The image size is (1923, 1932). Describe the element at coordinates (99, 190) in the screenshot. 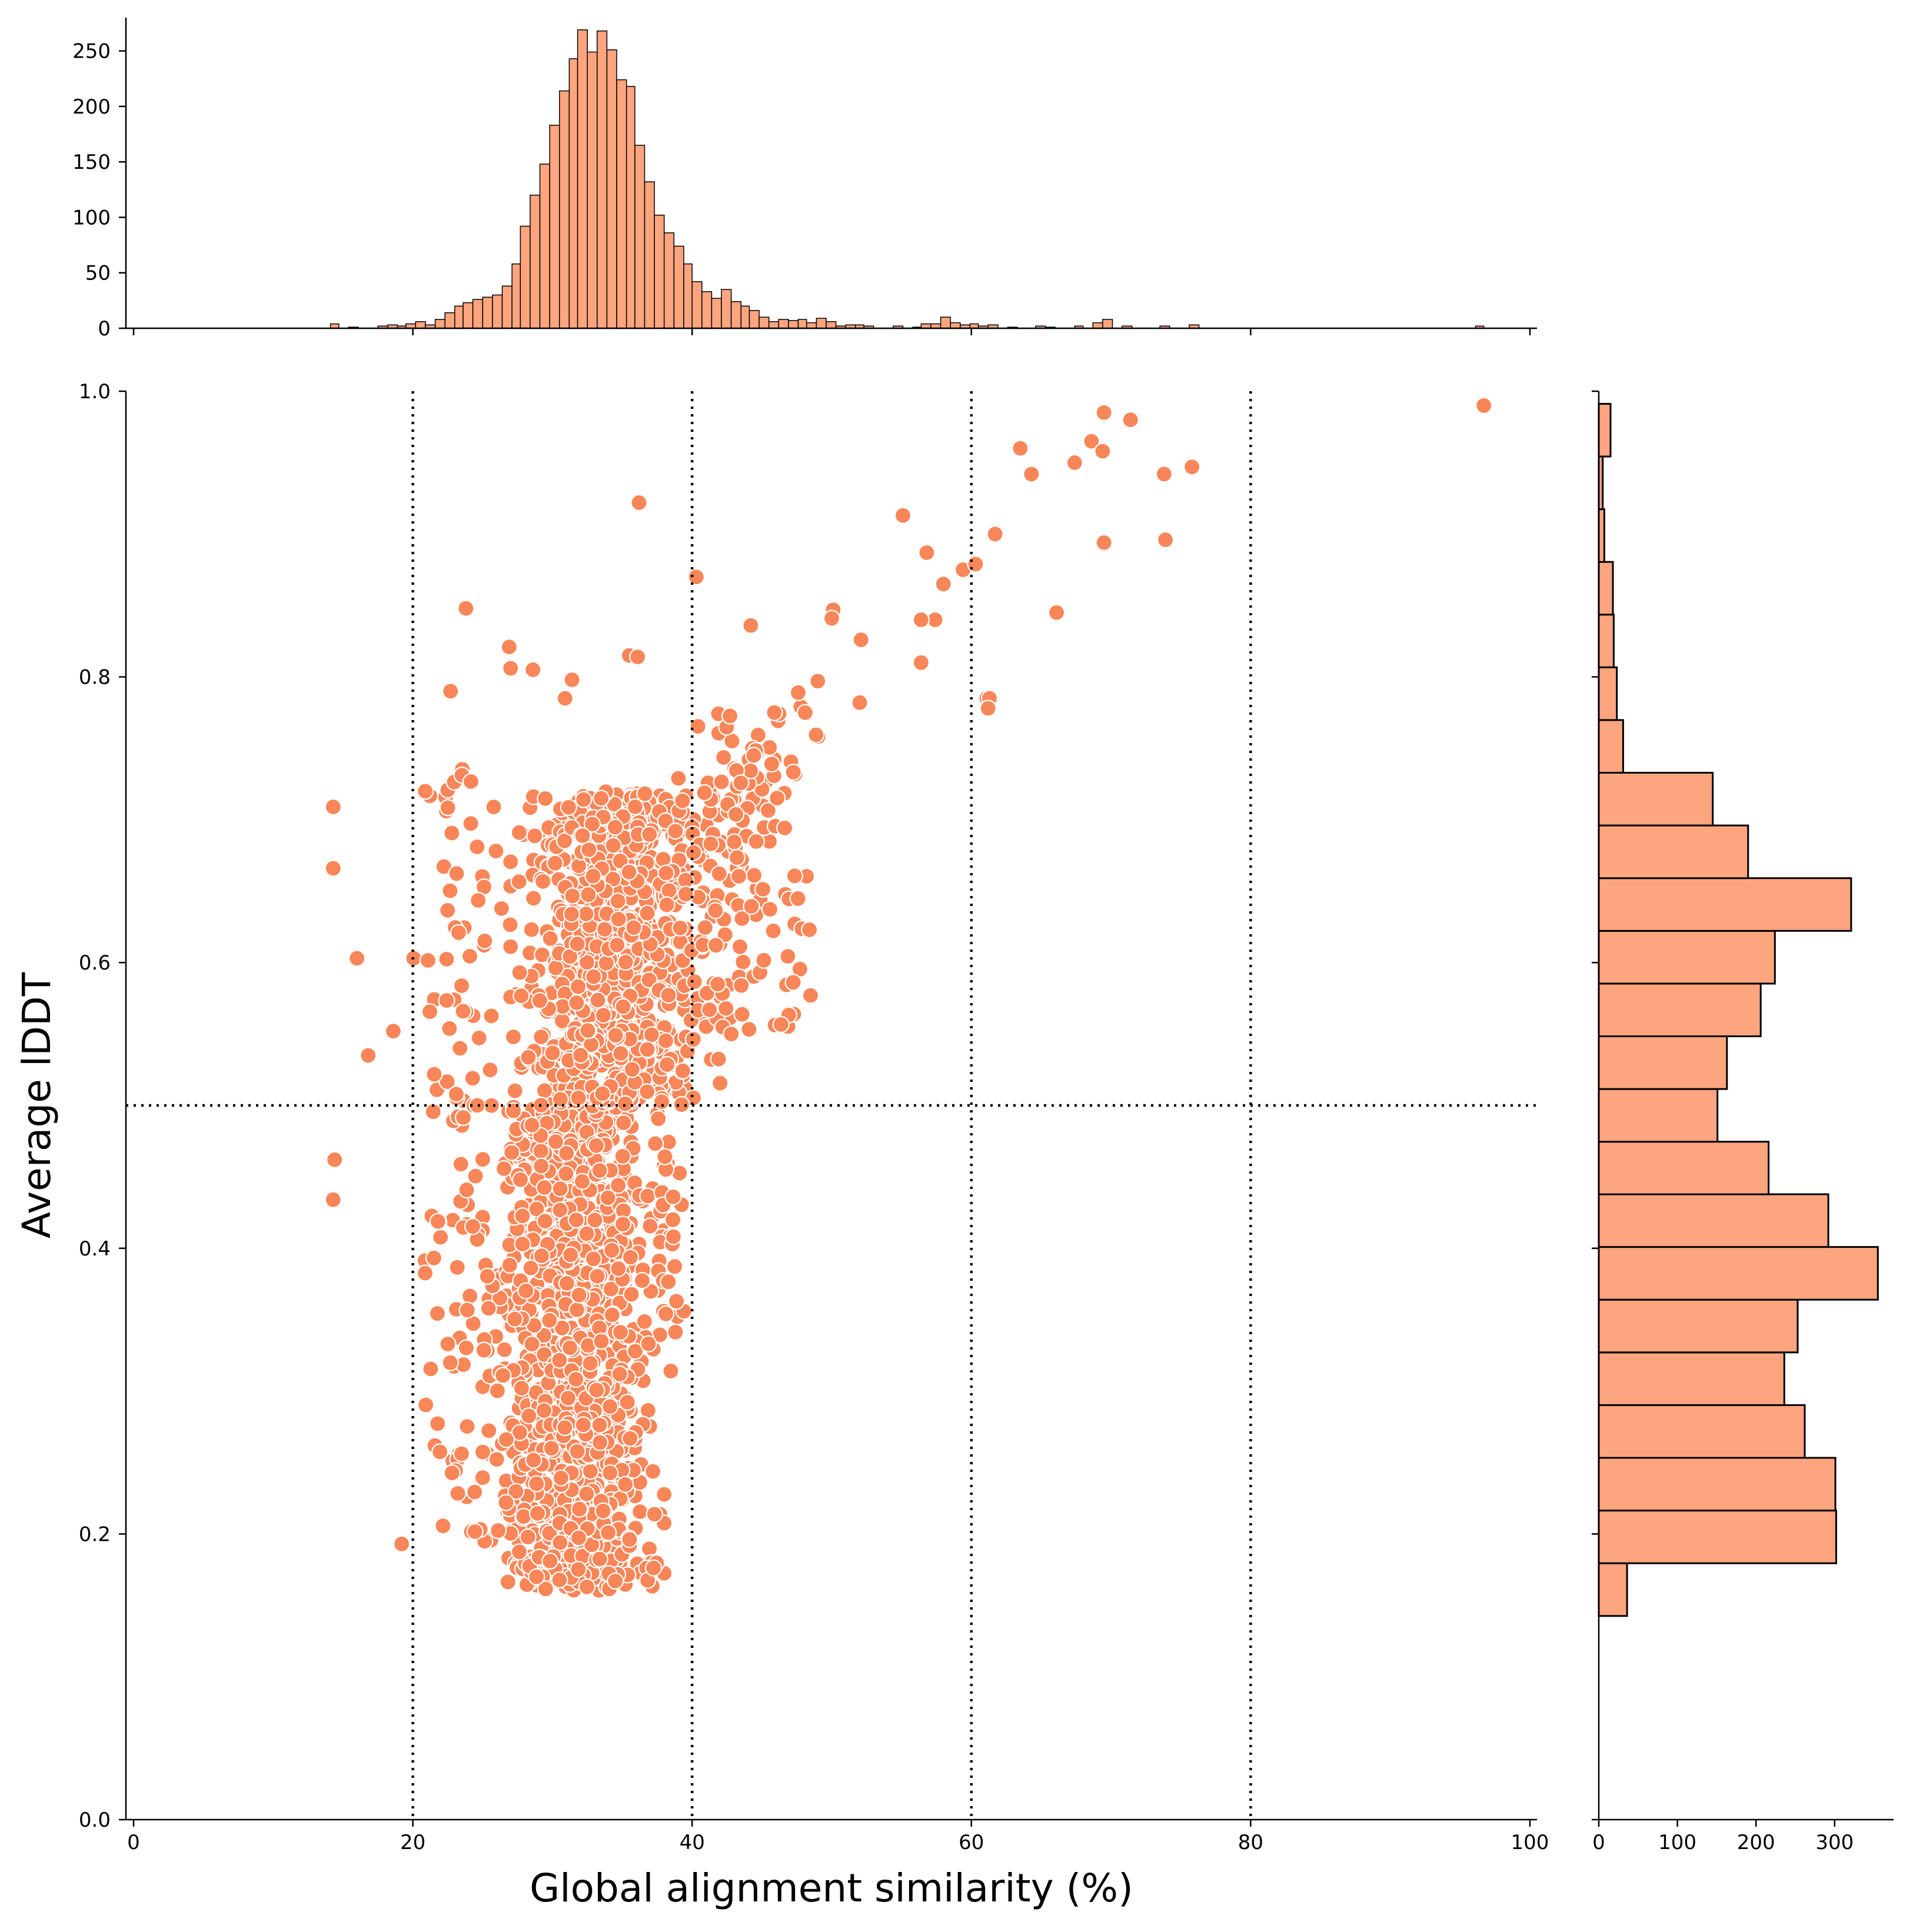

I see `top-histogram-y-ticks: 0 50 100 150 200 250` at that location.